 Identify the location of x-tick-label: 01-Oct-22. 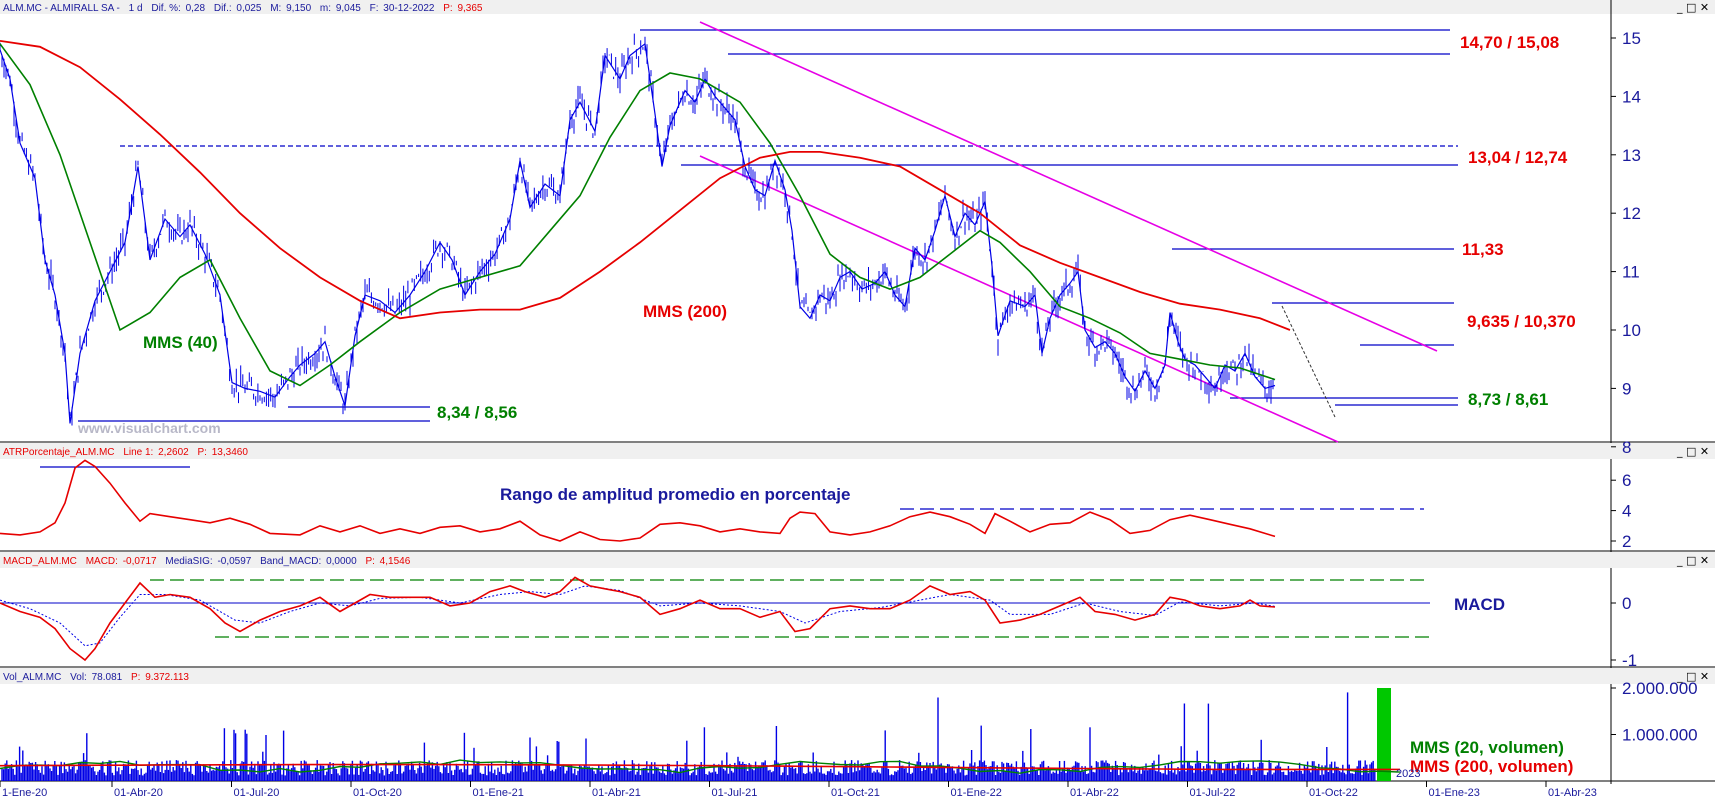
(1333, 793).